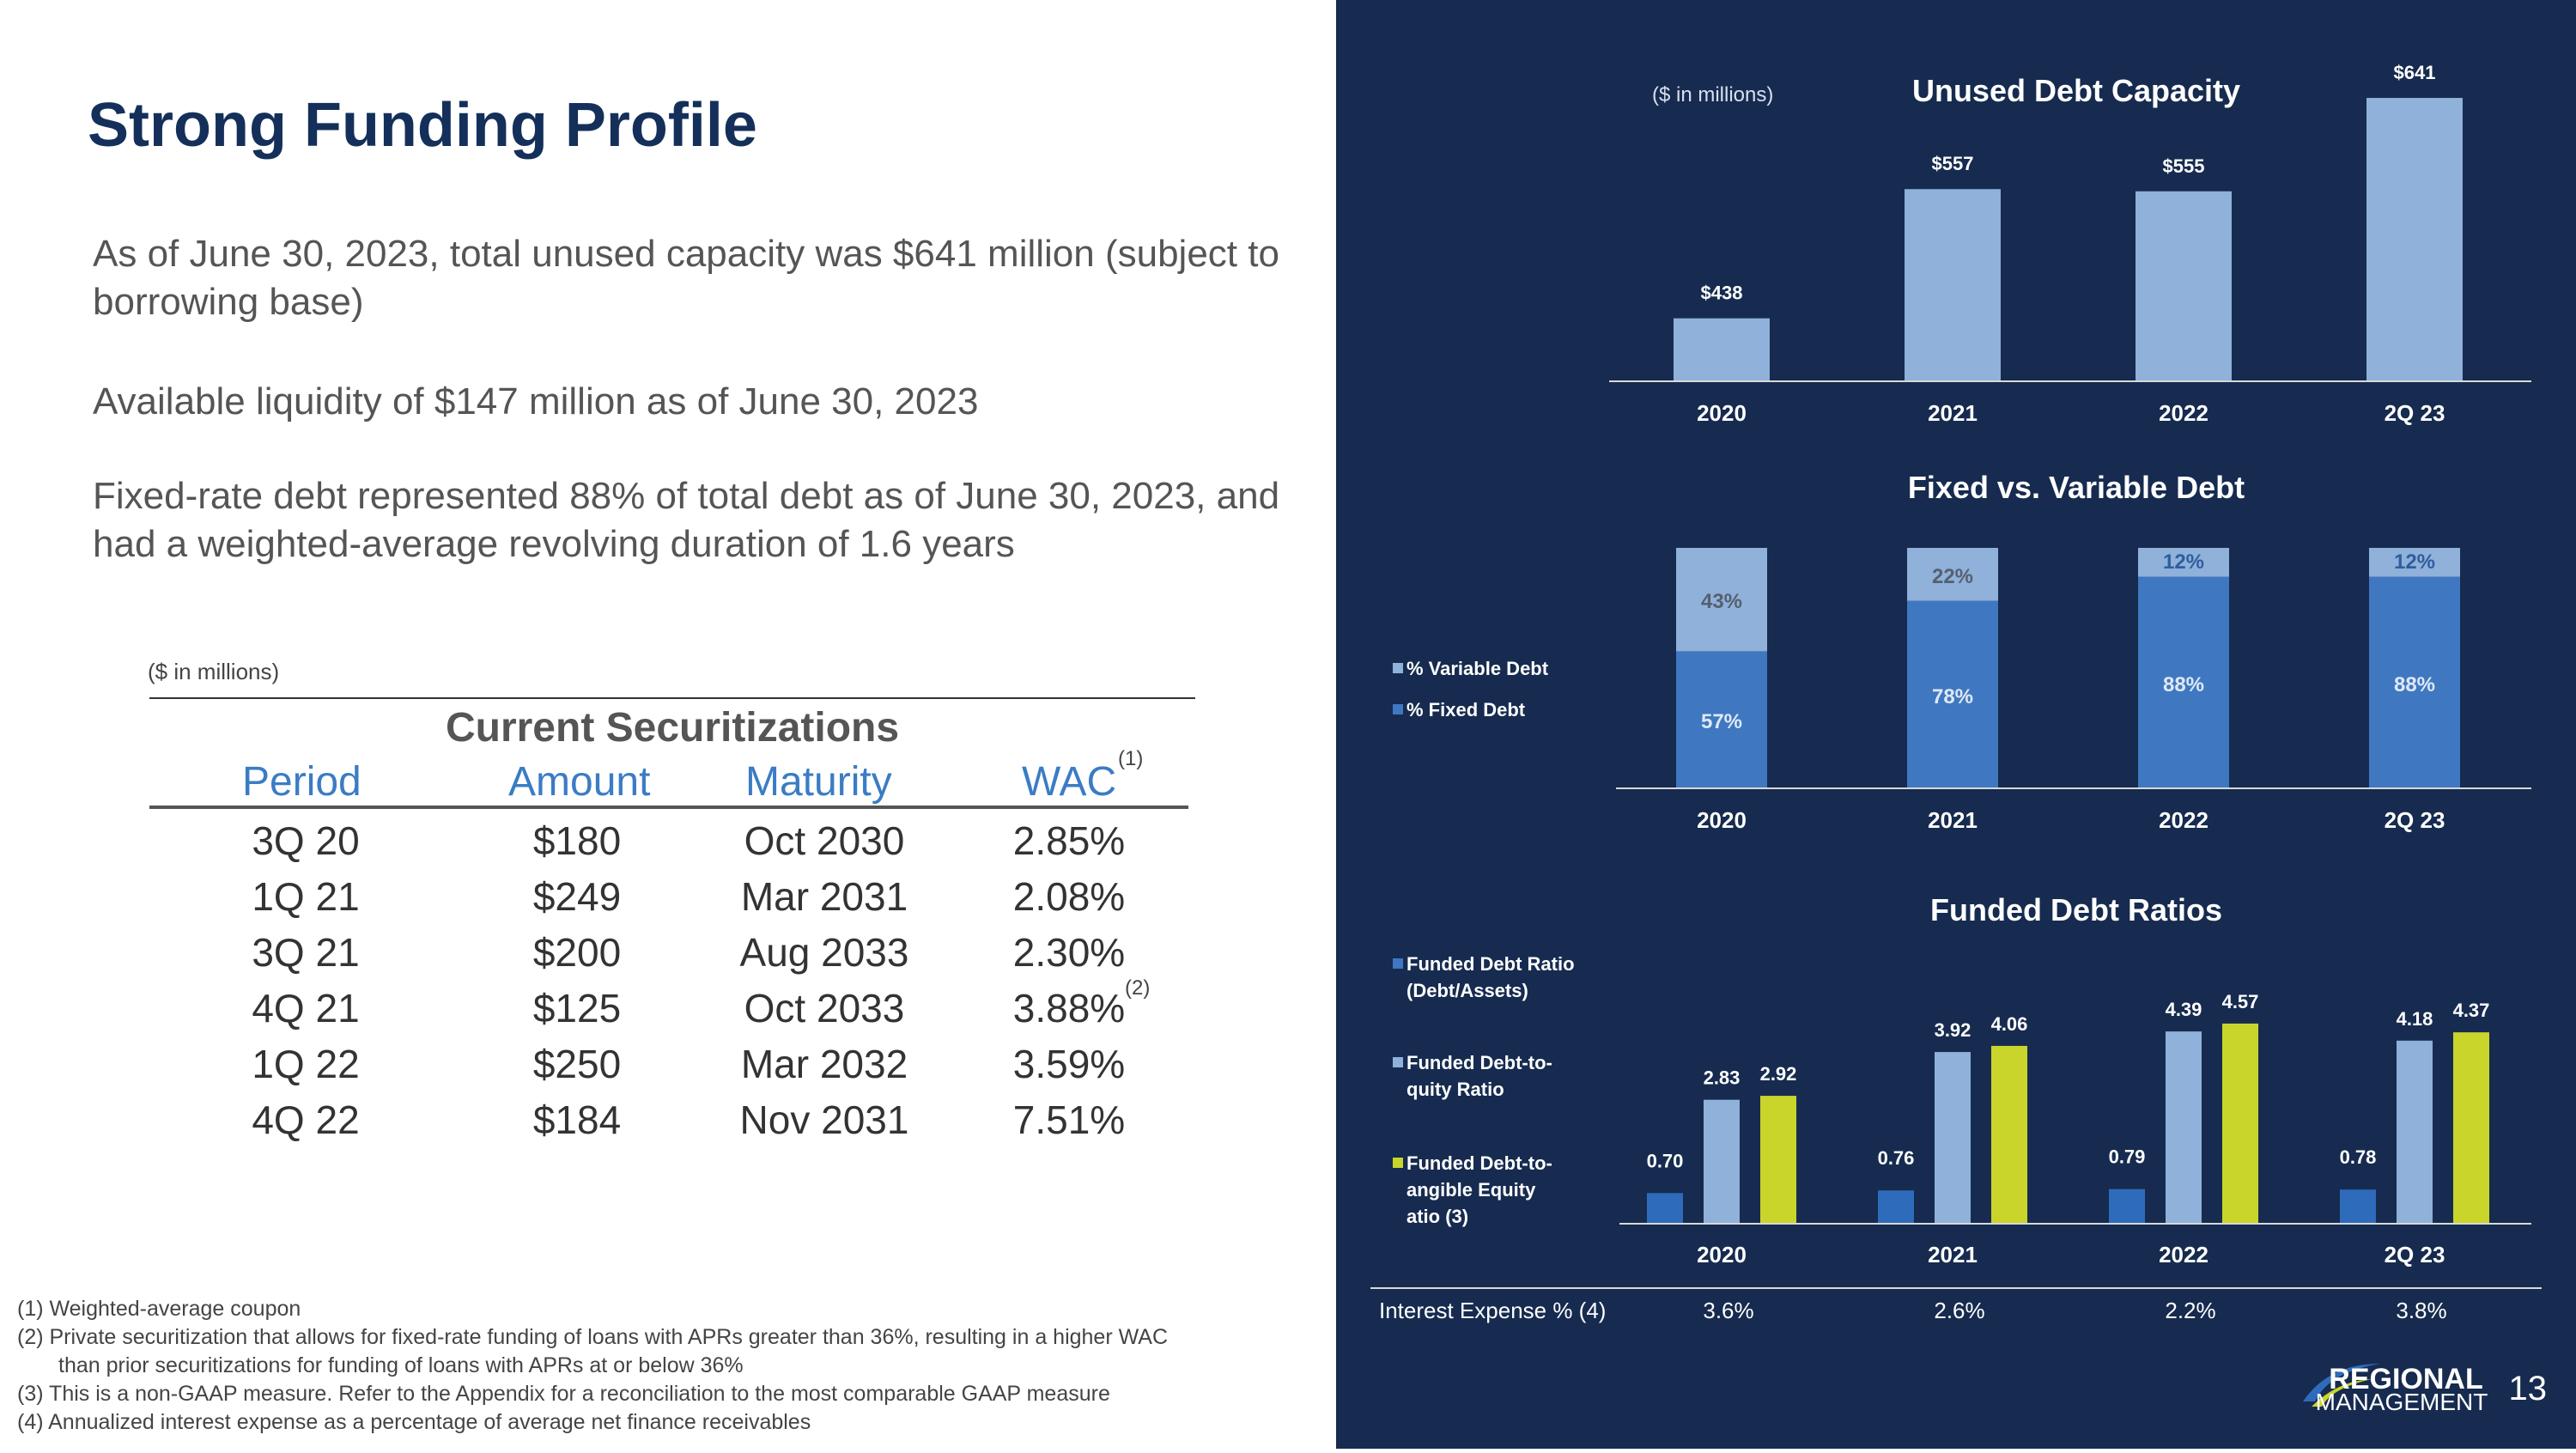  Describe the element at coordinates (1492, 1310) in the screenshot. I see `interest-expense-label: Interest Expense % (4)` at that location.